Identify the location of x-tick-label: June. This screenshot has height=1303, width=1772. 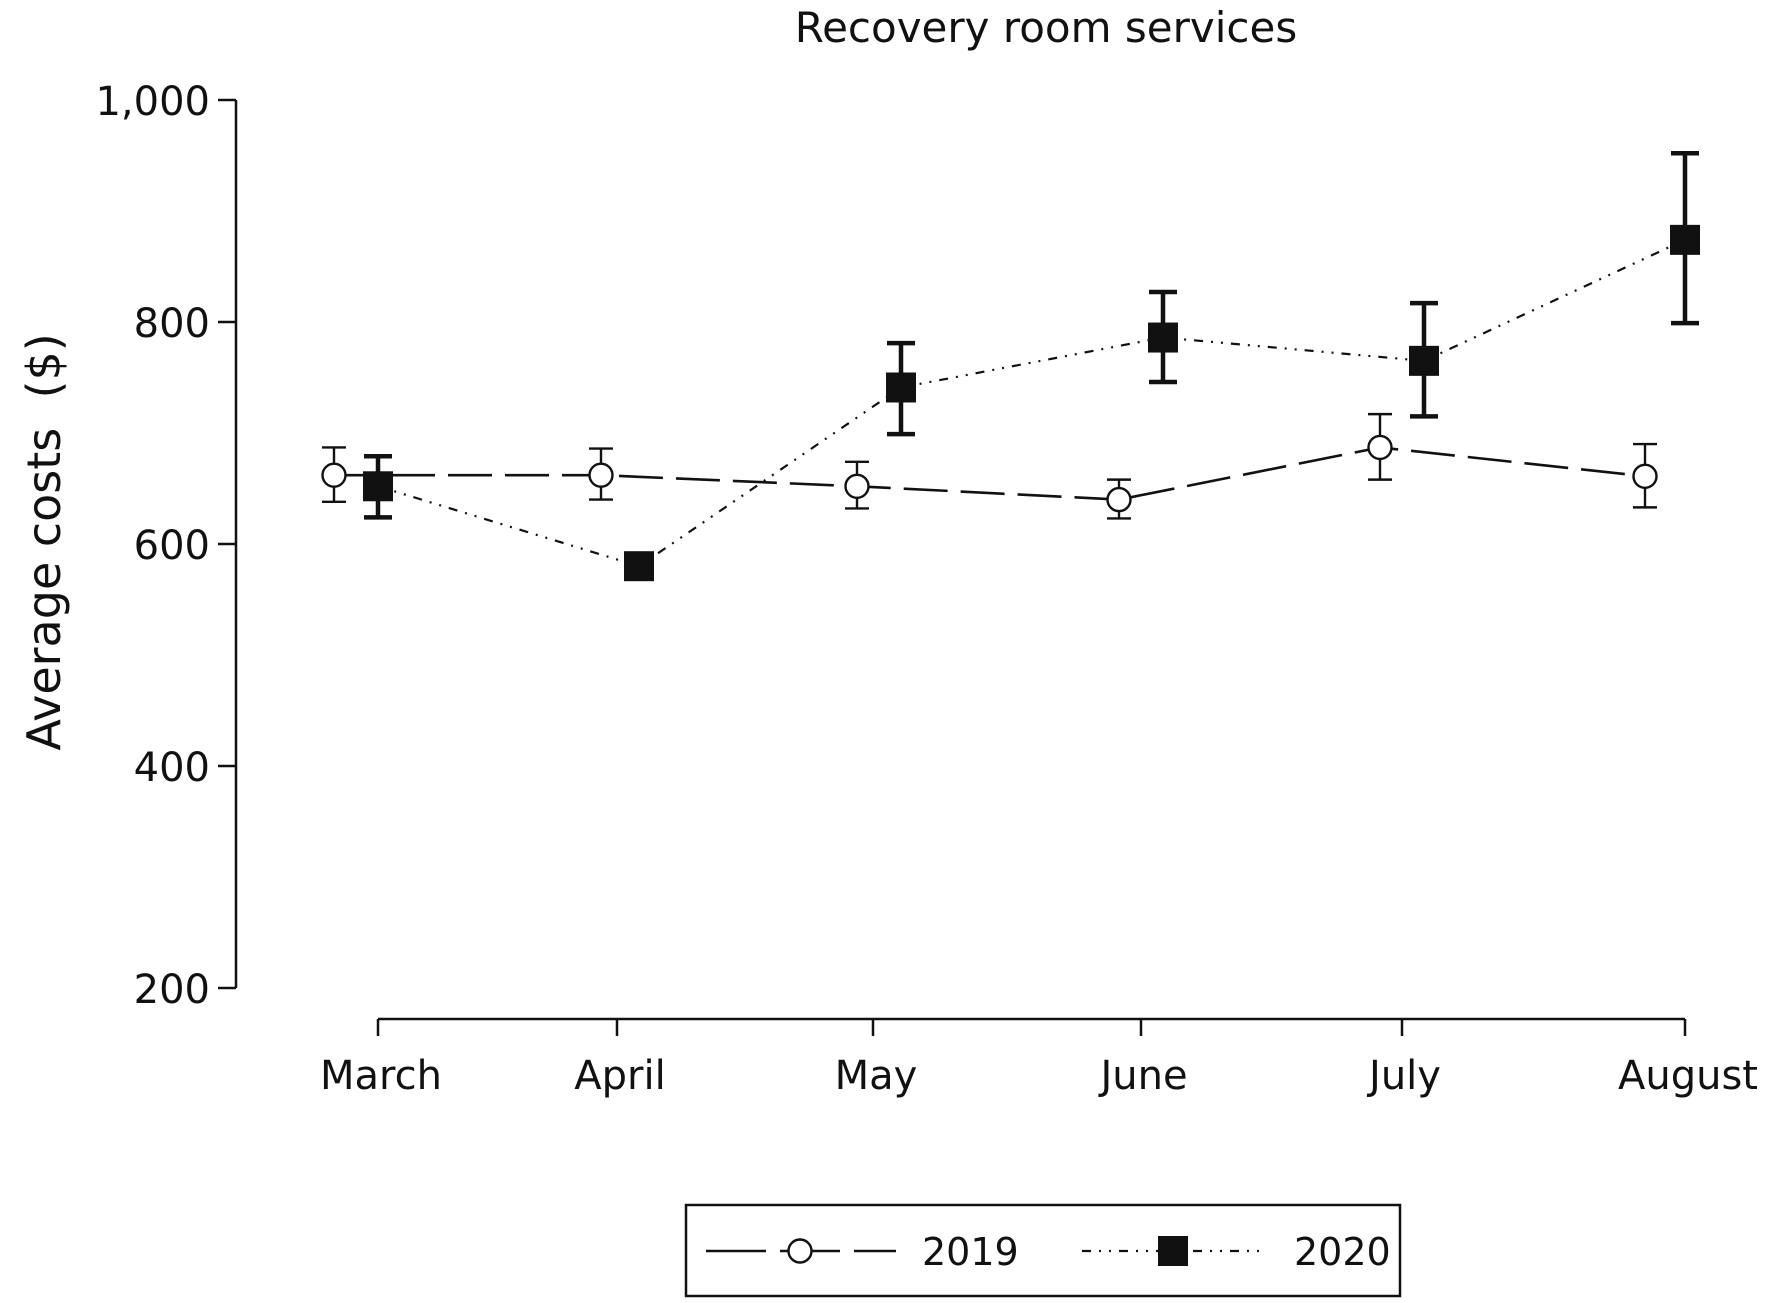
(1142, 1076).